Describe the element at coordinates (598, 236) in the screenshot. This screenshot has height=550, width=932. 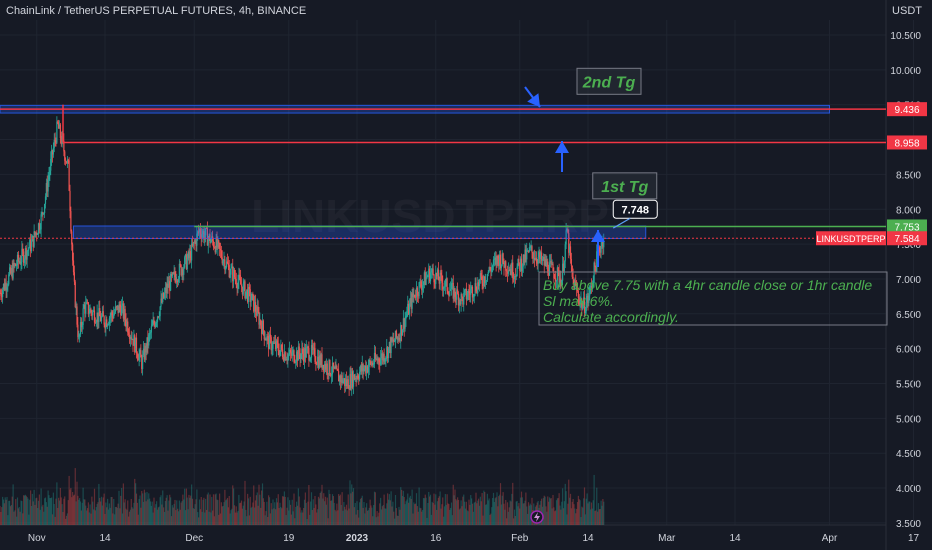
I see `arrow-entry-head` at that location.